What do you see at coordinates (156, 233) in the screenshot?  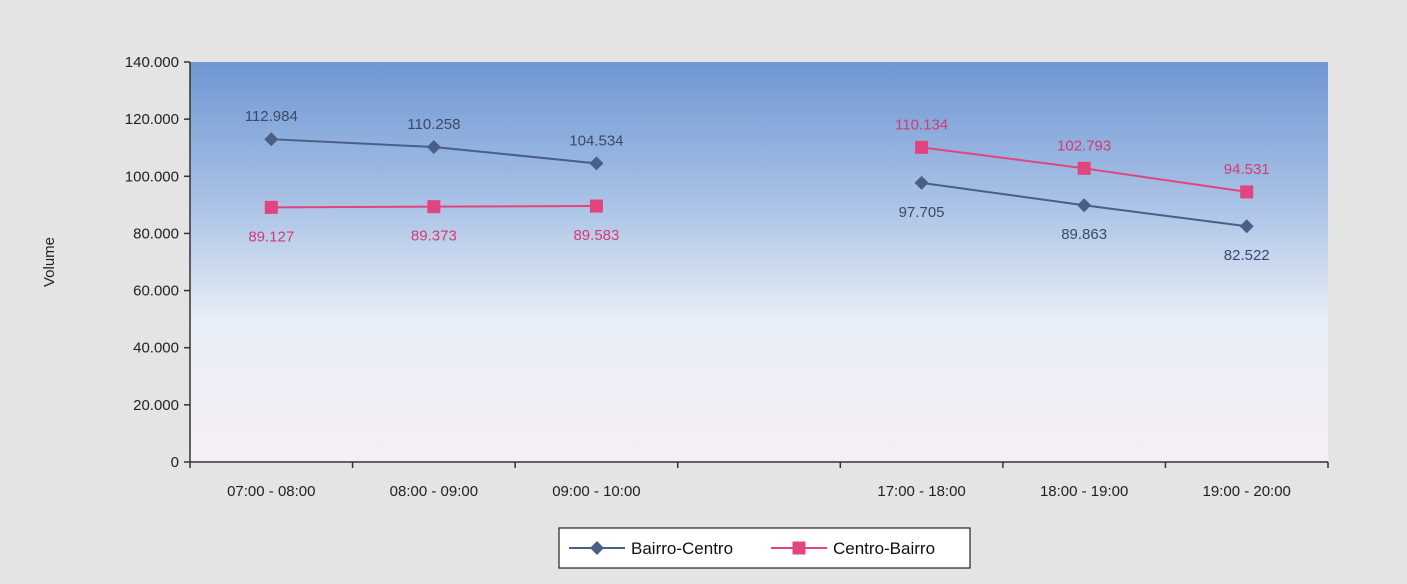 I see `y-tick-label: 80.000` at bounding box center [156, 233].